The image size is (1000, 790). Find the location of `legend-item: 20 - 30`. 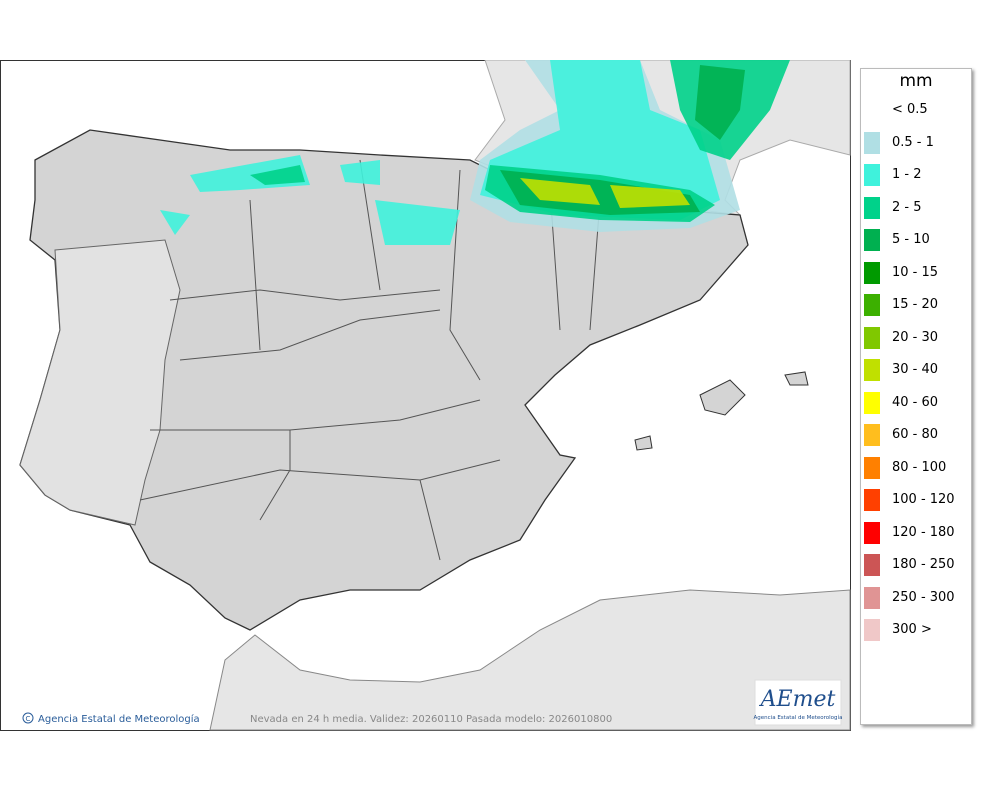

legend-item: 20 - 30 is located at coordinates (916, 337).